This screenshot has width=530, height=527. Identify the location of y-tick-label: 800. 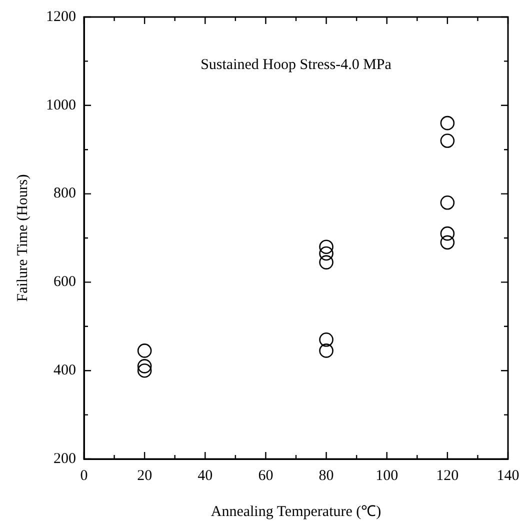
(65, 194).